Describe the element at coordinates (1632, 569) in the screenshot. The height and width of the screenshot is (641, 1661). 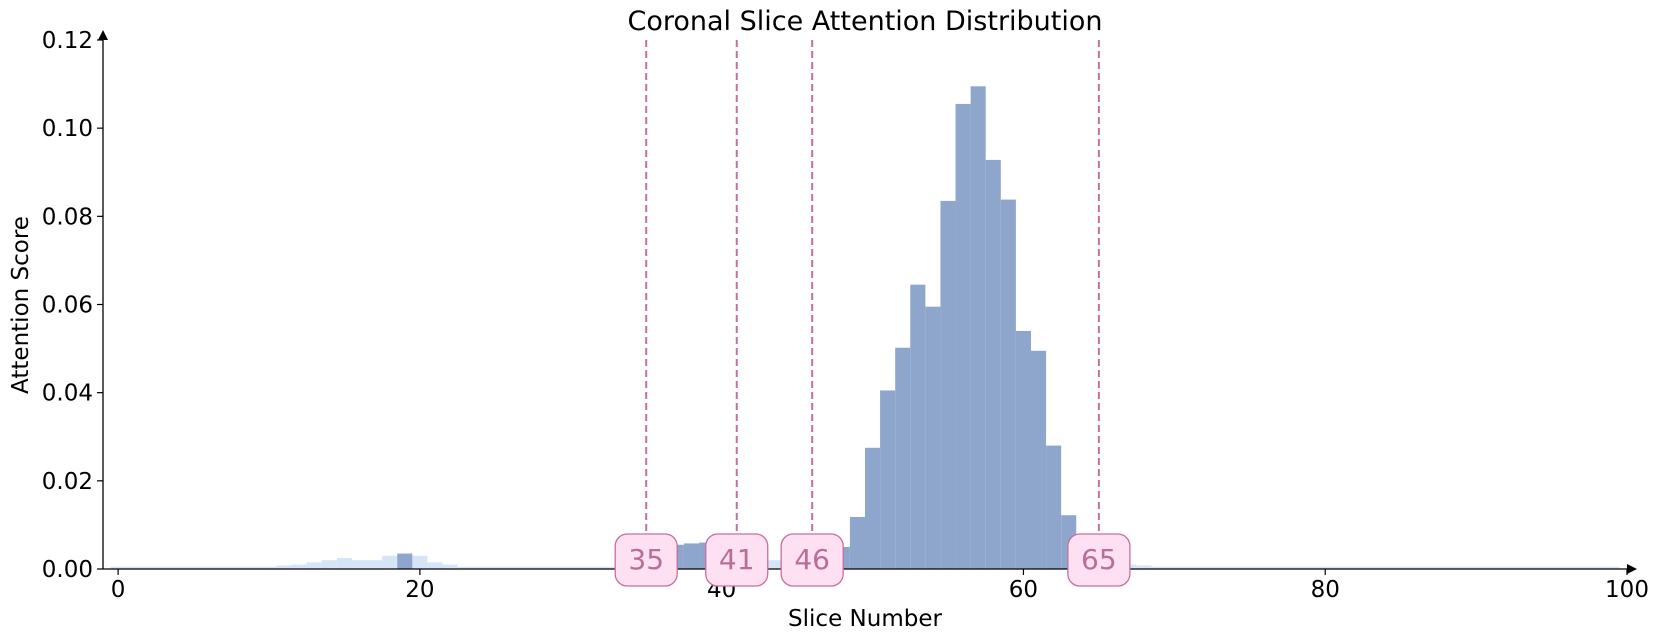
I see `x-axis-arrow-icon` at that location.